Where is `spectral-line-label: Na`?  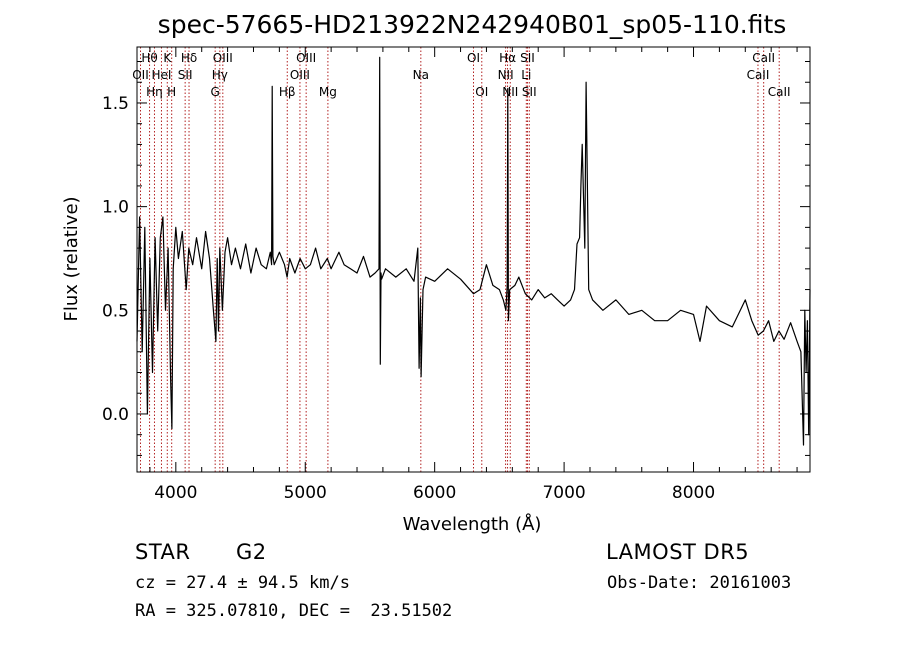 spectral-line-label: Na is located at coordinates (421, 75).